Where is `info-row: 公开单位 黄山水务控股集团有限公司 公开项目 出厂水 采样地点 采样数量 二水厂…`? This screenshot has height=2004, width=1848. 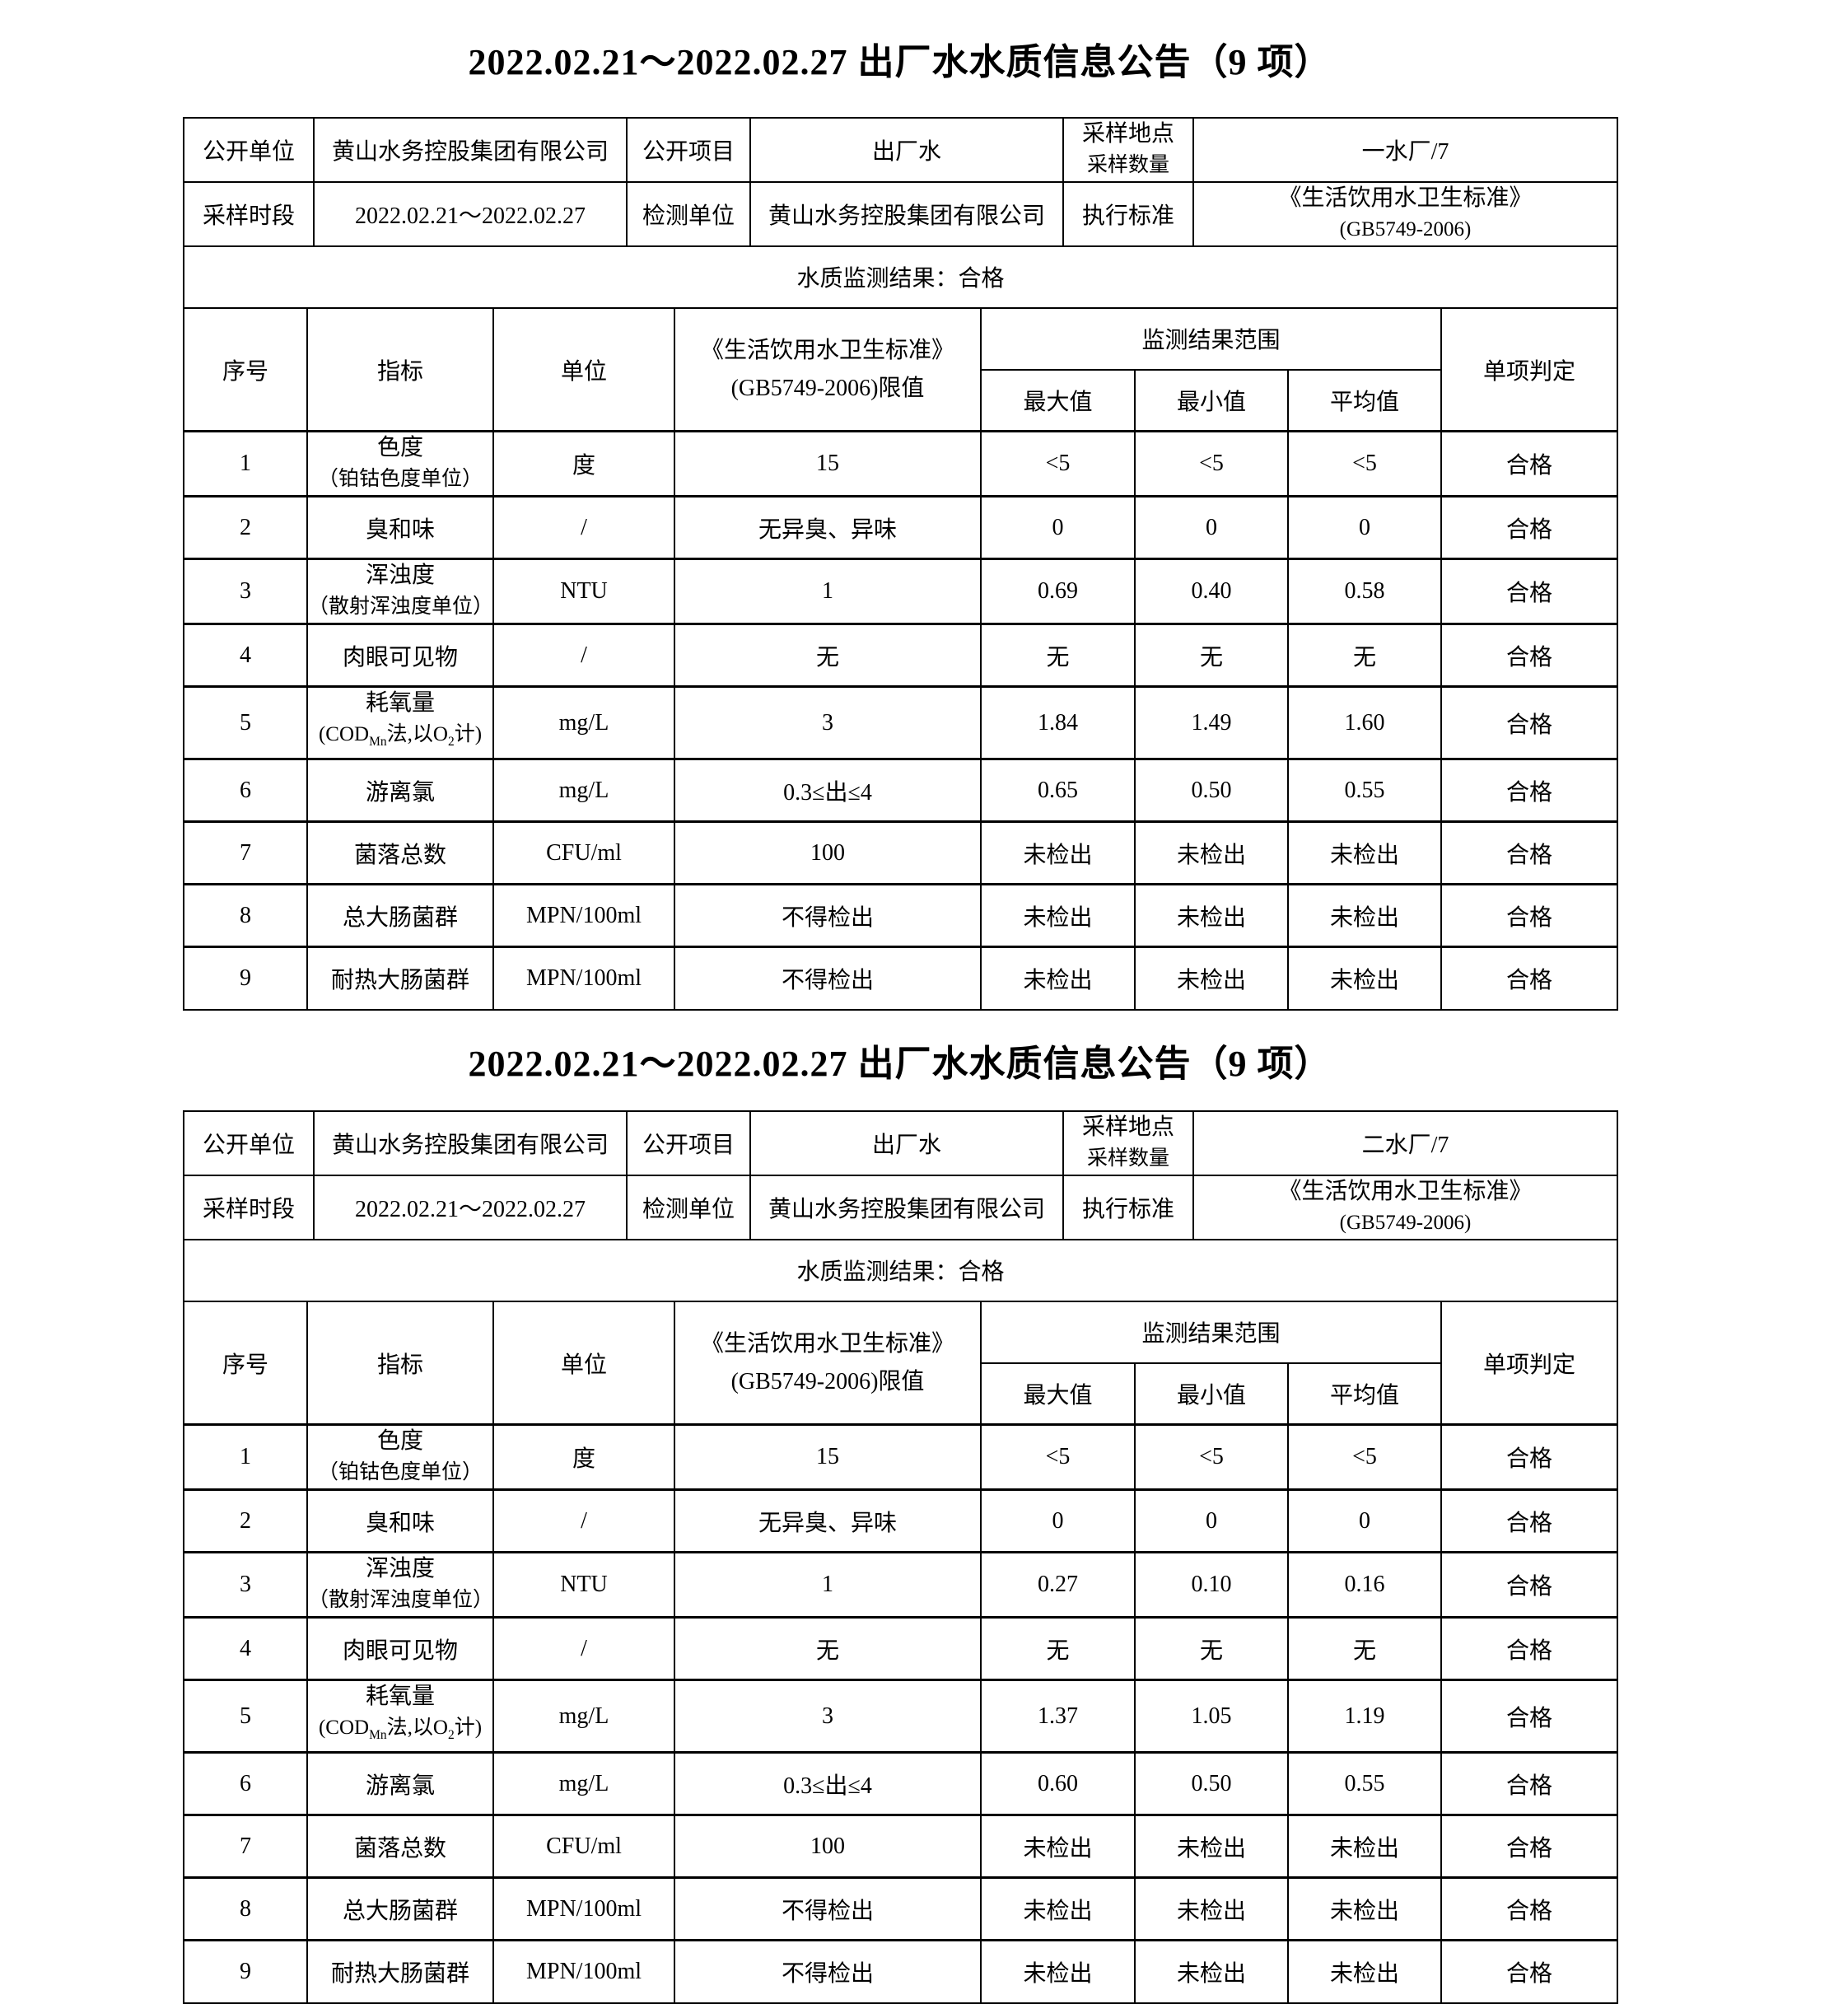
info-row: 公开单位 黄山水务控股集团有限公司 公开项目 出厂水 采样地点 采样数量 二水厂… is located at coordinates (900, 1142).